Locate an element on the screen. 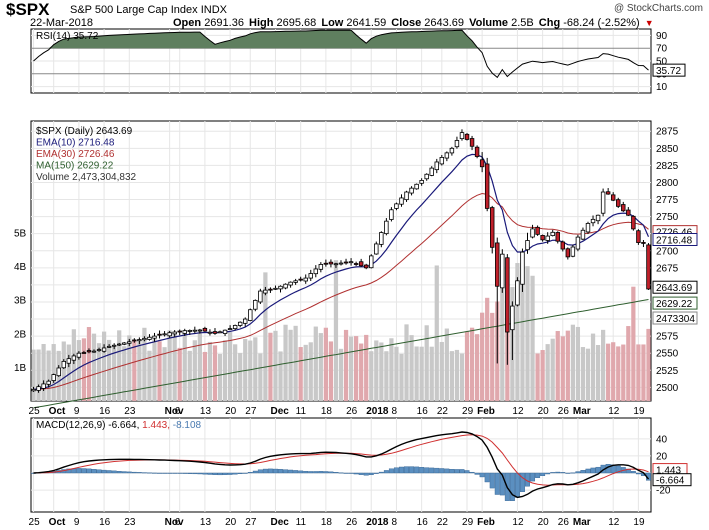 The height and width of the screenshot is (530, 709). rsi-tick-label: 70 is located at coordinates (662, 49).